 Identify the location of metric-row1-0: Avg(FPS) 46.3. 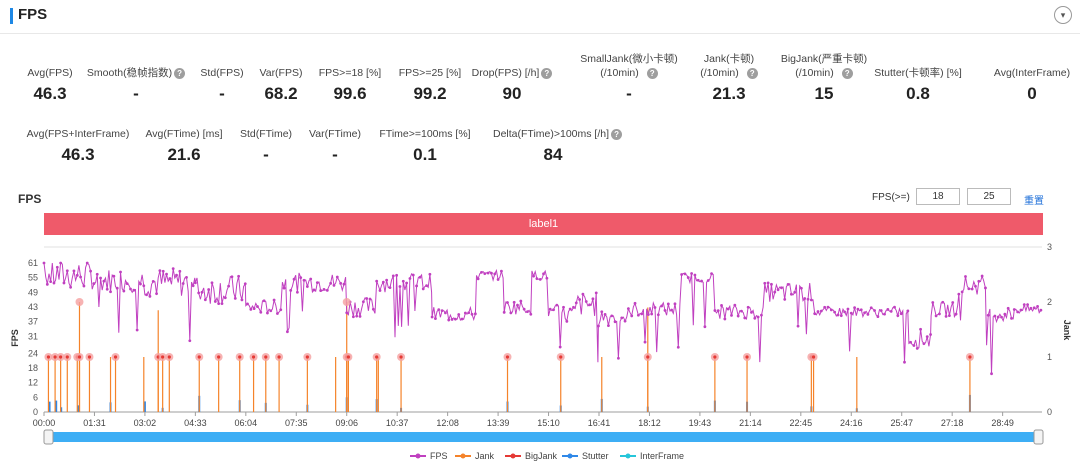
(55, 78).